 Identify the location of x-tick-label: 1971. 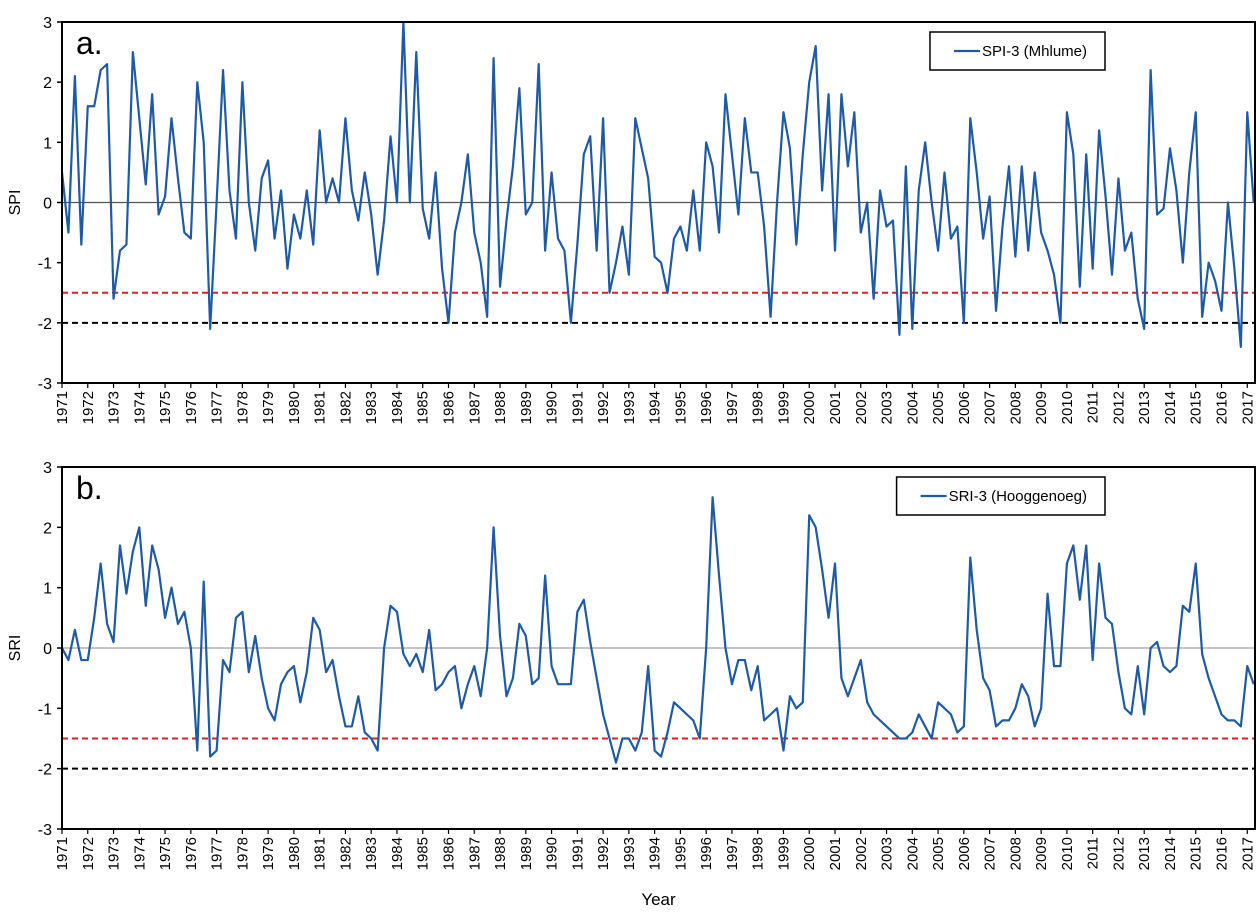
(62, 407).